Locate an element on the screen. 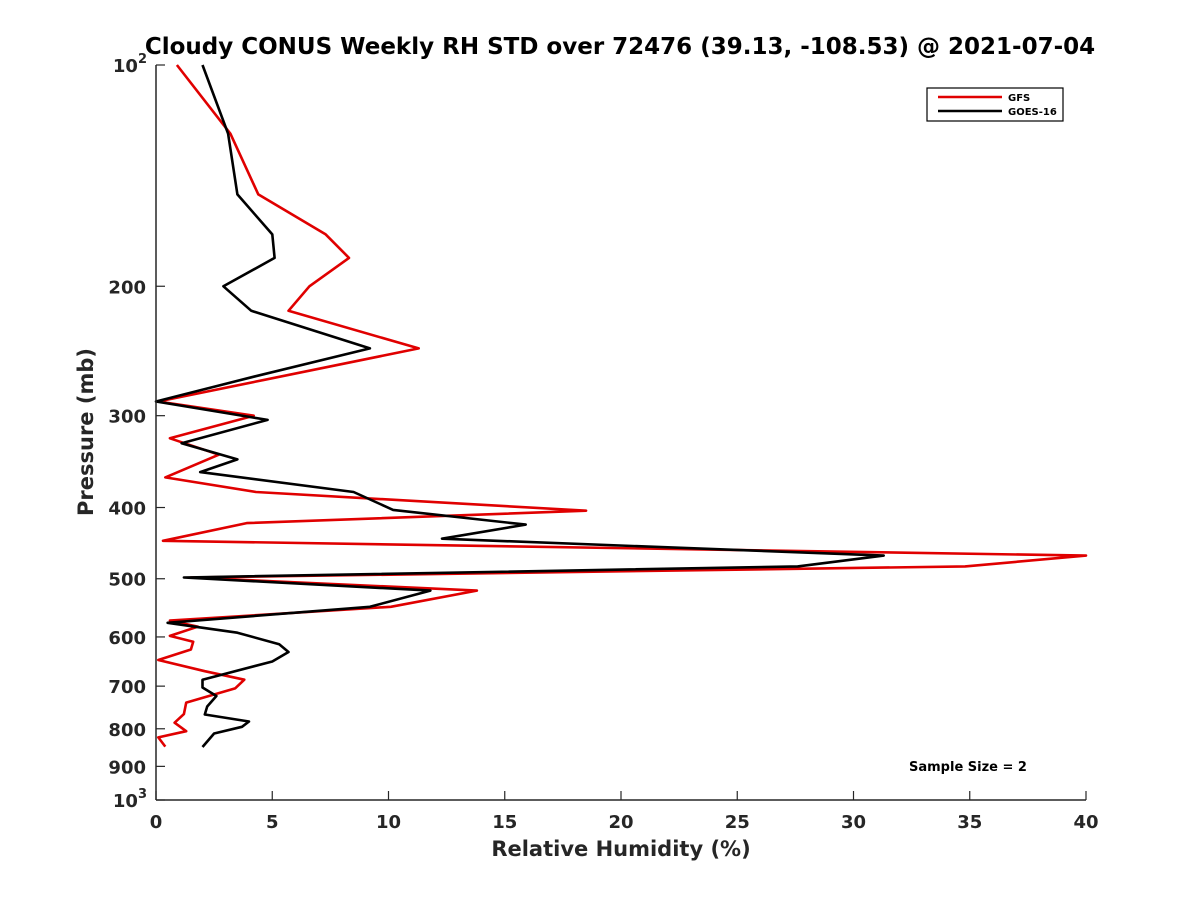 This screenshot has height=900, width=1200. legend-box is located at coordinates (995, 104).